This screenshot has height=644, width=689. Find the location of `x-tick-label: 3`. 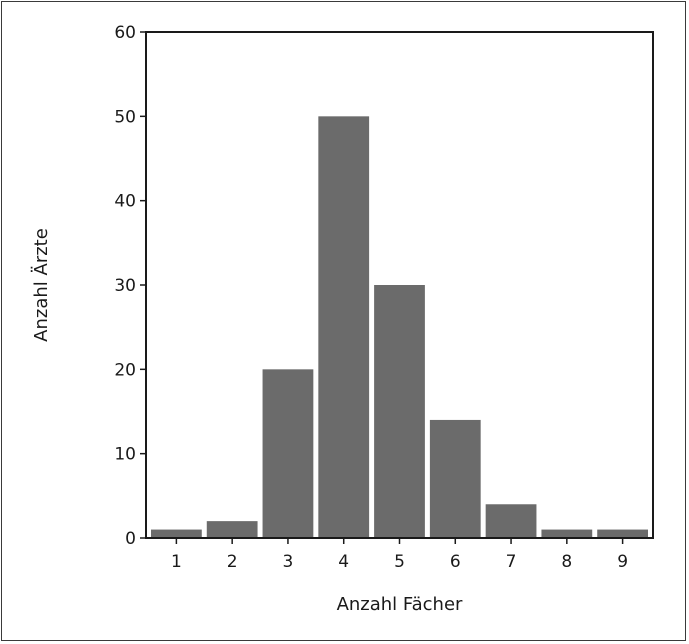

x-tick-label: 3 is located at coordinates (288, 562).